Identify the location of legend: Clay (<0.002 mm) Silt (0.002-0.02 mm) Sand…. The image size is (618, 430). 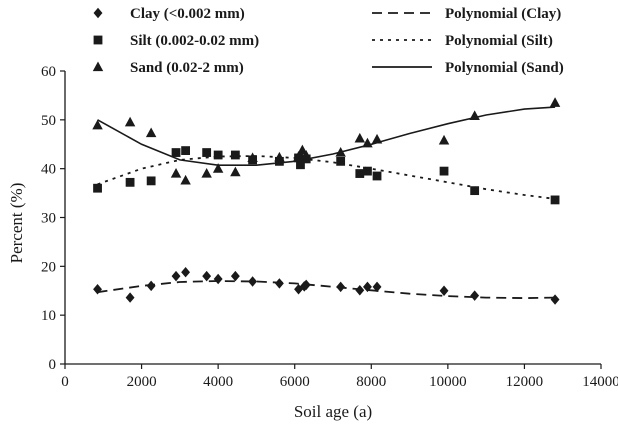
(328, 41).